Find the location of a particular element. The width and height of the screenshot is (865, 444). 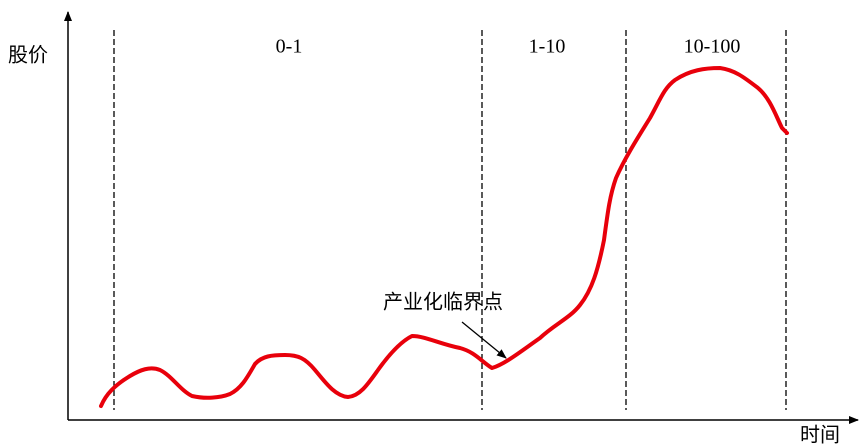

phase-label: 0-1 is located at coordinates (289, 47).